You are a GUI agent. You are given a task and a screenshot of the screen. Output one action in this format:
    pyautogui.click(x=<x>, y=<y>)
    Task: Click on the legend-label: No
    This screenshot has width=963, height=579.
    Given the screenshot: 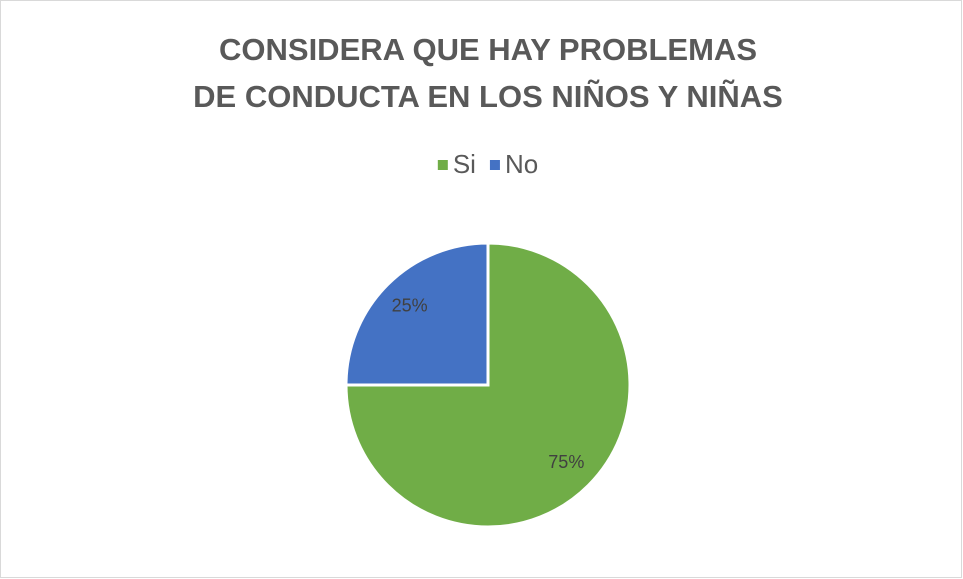 What is the action you would take?
    pyautogui.click(x=521, y=164)
    